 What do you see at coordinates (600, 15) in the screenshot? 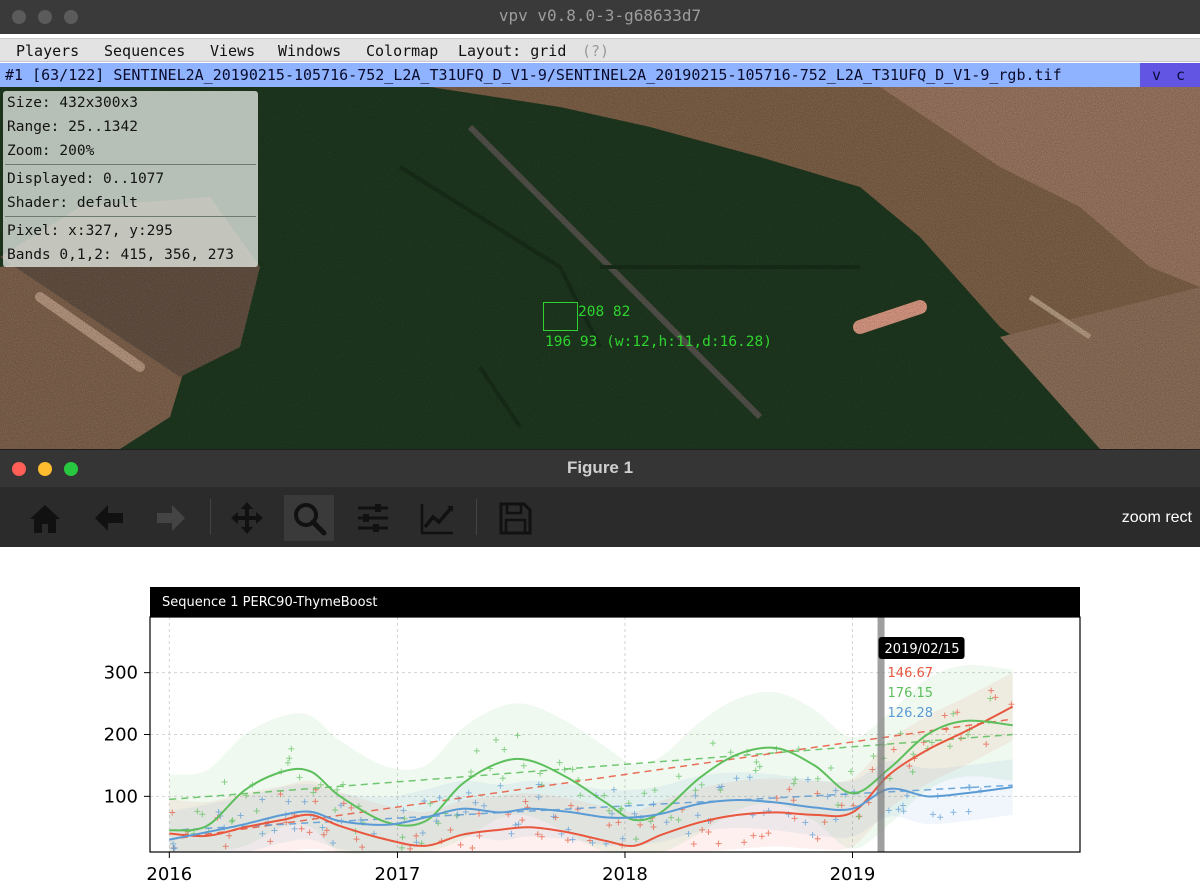
I see `window-title: vpv v0.8.0-3-g68633d7` at bounding box center [600, 15].